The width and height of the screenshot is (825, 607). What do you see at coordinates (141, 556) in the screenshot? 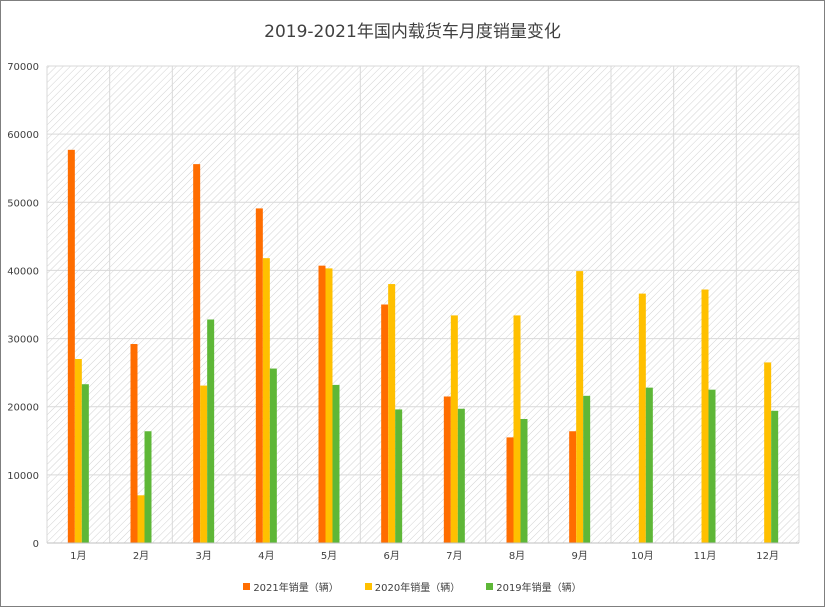
I see `x-tick-label: 2月` at bounding box center [141, 556].